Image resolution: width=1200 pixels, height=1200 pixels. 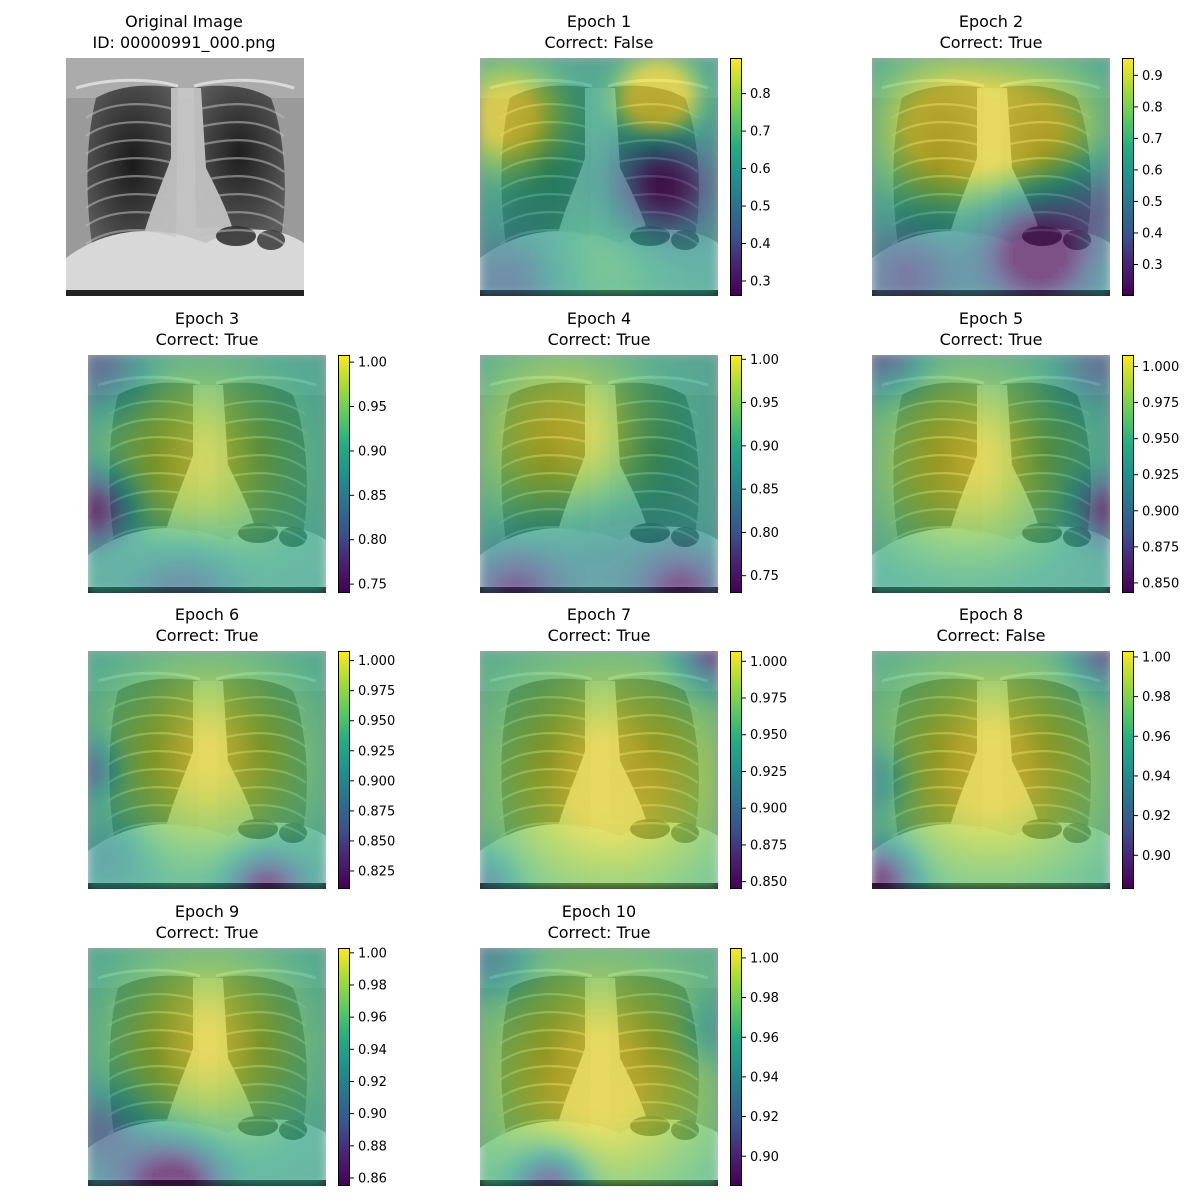 I want to click on colorbar, so click(x=736, y=177).